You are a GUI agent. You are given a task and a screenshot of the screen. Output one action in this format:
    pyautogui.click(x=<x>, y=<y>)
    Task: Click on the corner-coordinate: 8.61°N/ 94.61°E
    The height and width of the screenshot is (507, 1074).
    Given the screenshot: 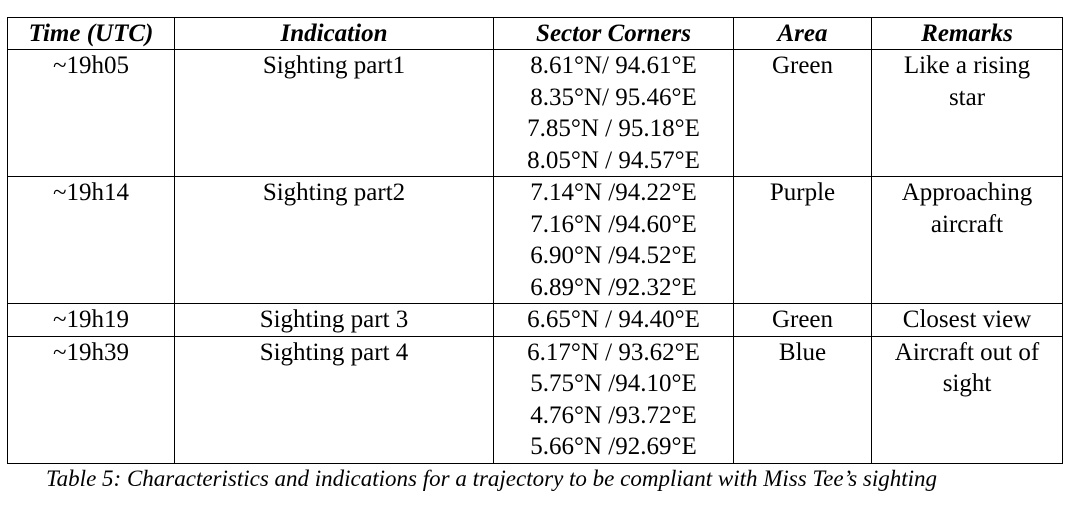 What is the action you would take?
    pyautogui.click(x=613, y=65)
    